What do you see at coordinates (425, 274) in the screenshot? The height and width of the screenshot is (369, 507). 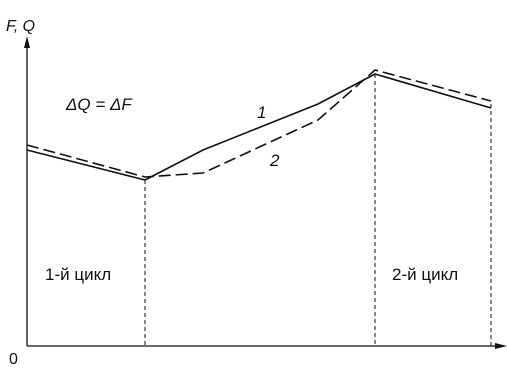 I see `cycle-2-label: 2-й цикл` at bounding box center [425, 274].